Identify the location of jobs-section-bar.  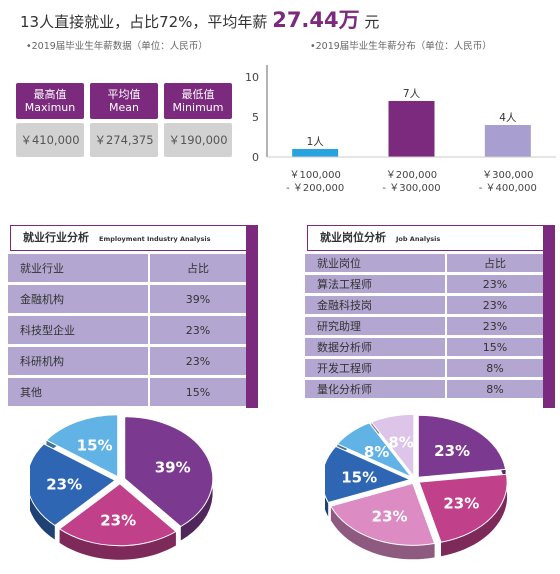
(549, 316).